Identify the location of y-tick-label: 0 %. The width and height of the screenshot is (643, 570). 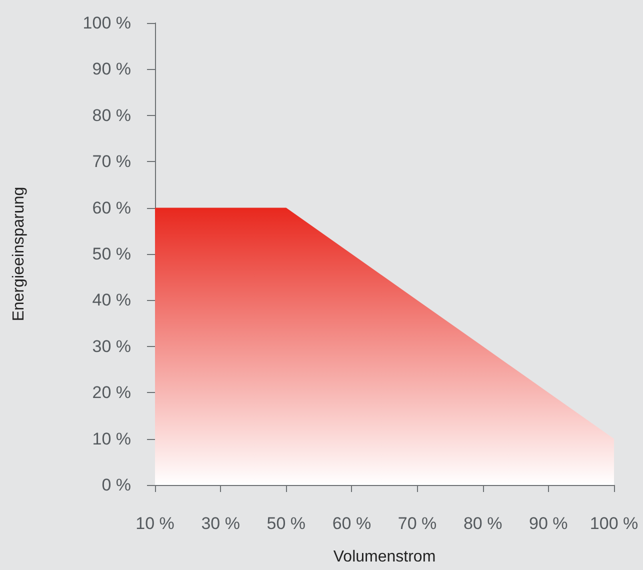
(116, 485).